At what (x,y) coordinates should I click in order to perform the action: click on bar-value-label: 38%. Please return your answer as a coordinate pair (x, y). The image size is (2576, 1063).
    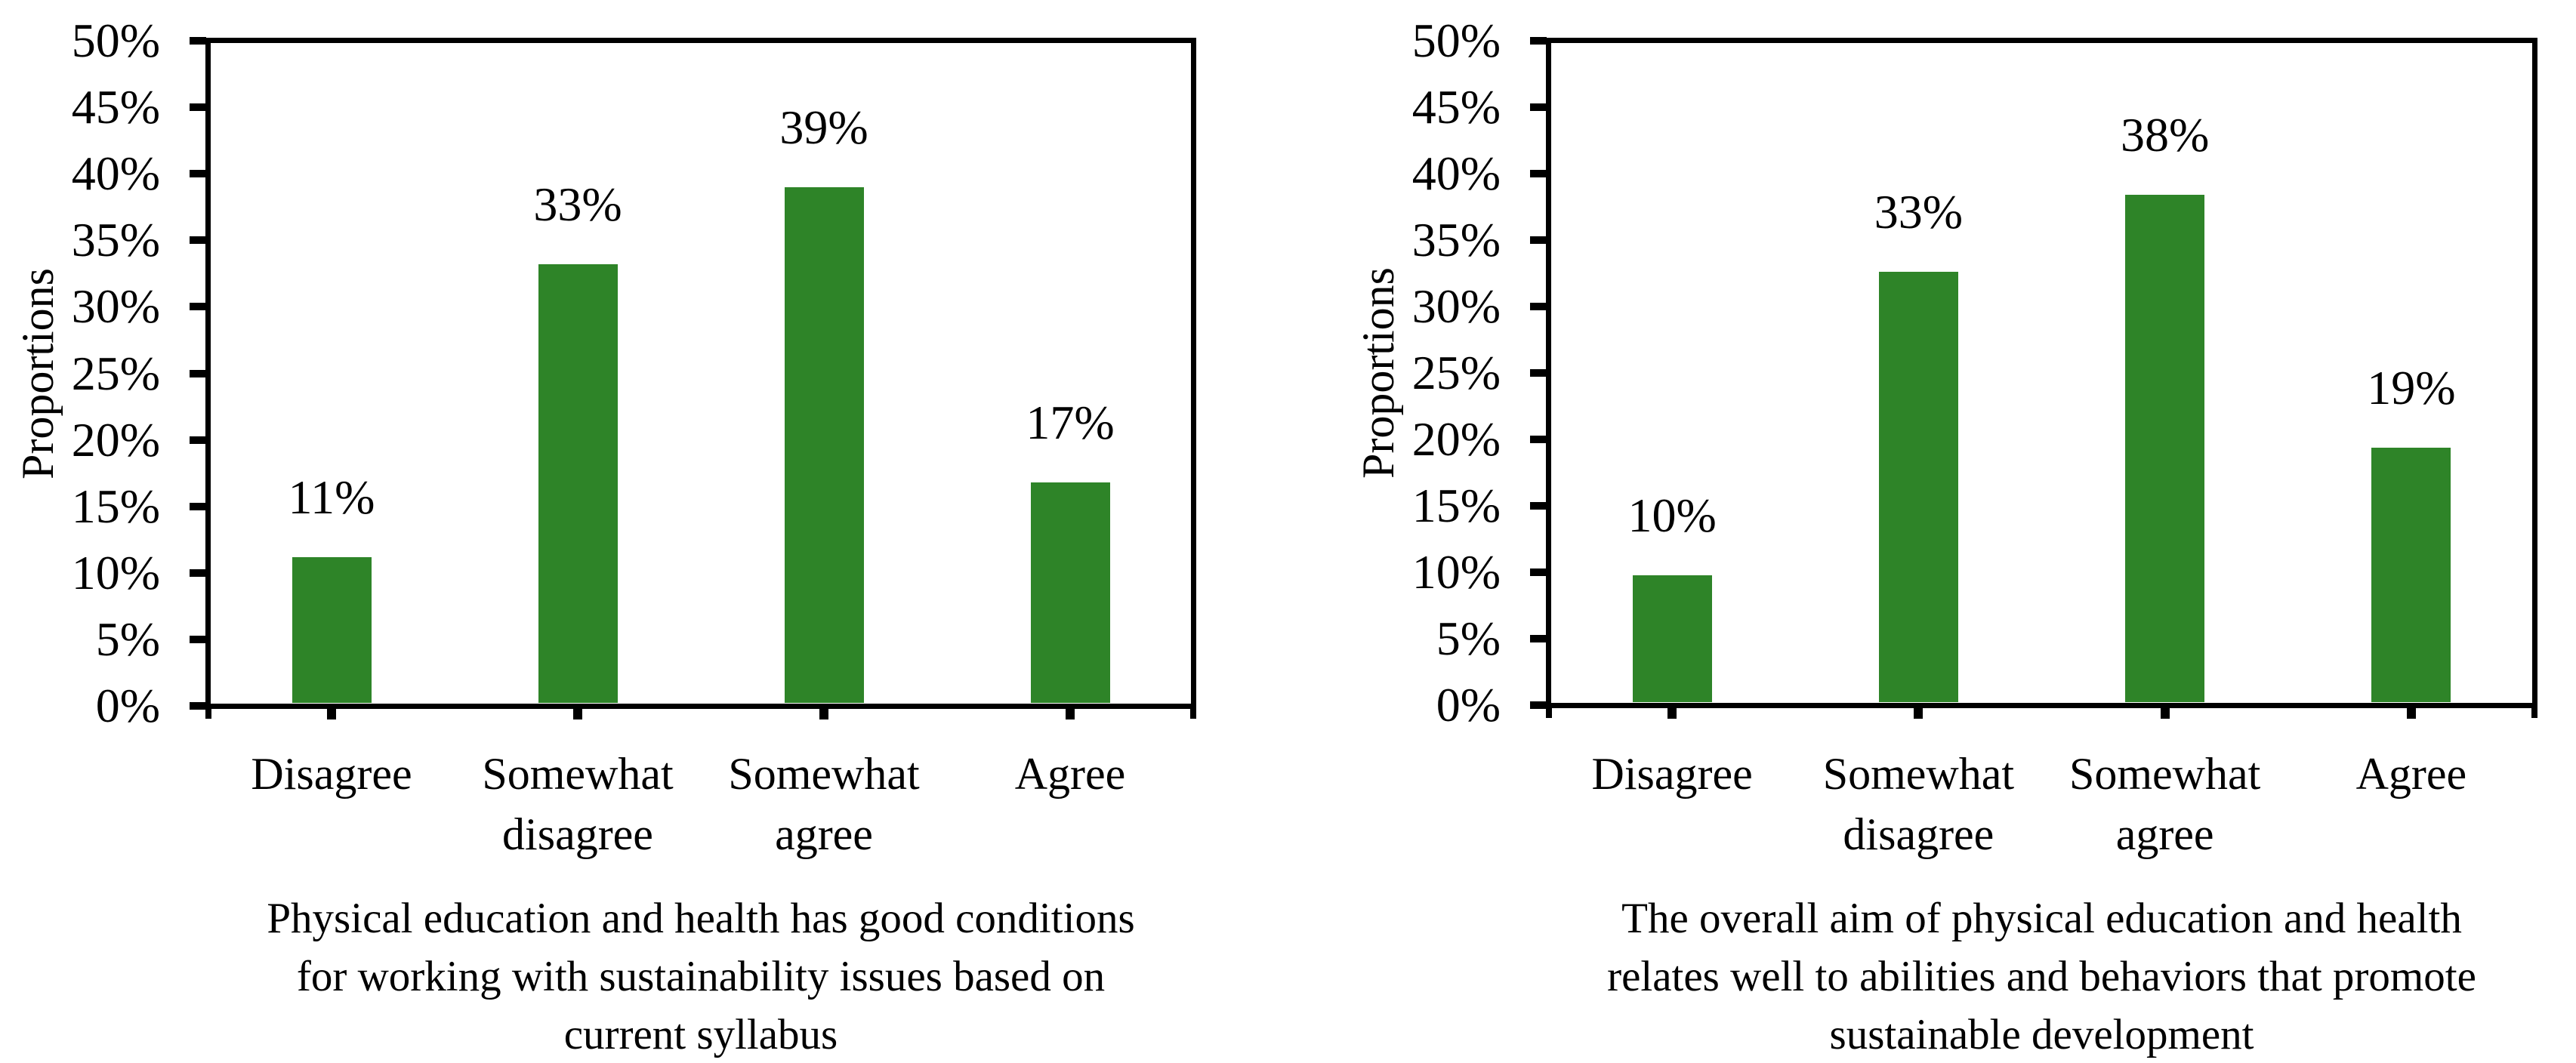
    Looking at the image, I should click on (2165, 135).